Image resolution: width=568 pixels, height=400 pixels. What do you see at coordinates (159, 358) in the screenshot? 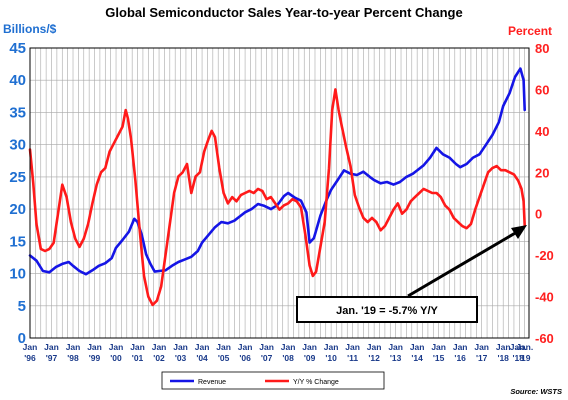
I see `x-tick-year: '02` at bounding box center [159, 358].